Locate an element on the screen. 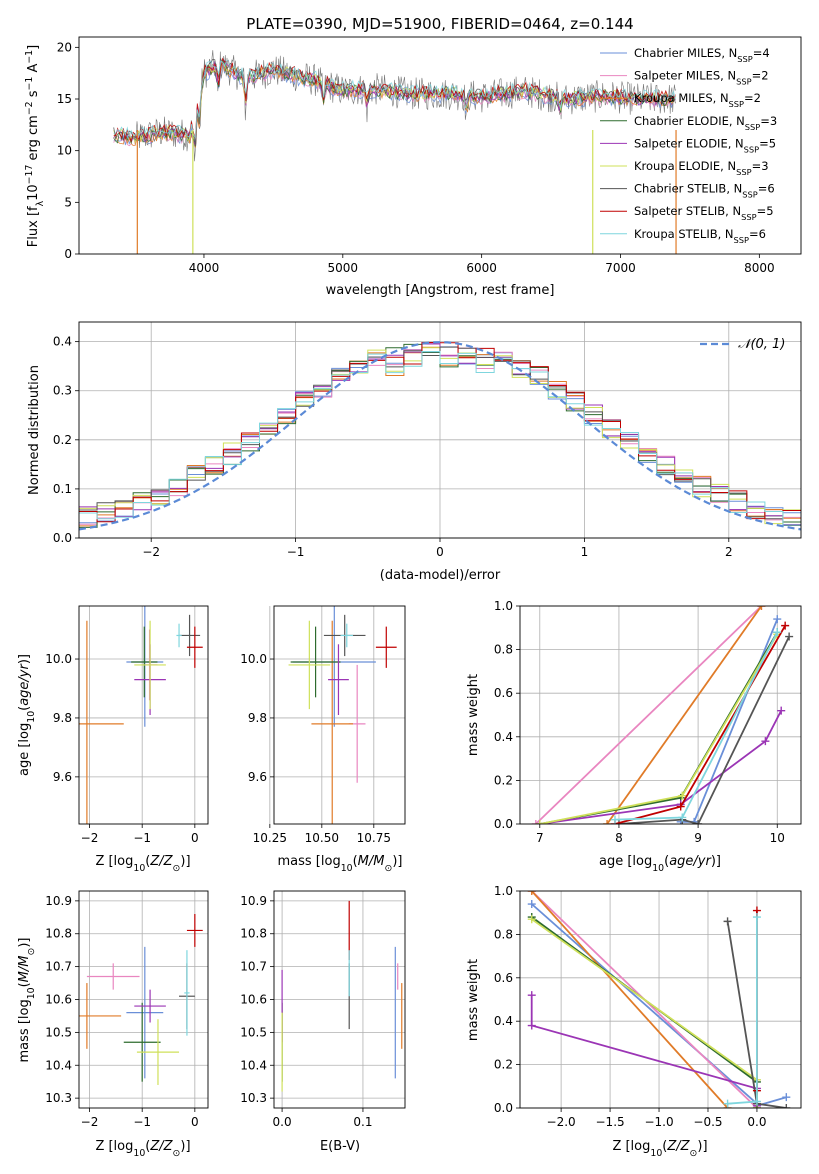  weight-line-kroupa-miles is located at coordinates (684, 715).